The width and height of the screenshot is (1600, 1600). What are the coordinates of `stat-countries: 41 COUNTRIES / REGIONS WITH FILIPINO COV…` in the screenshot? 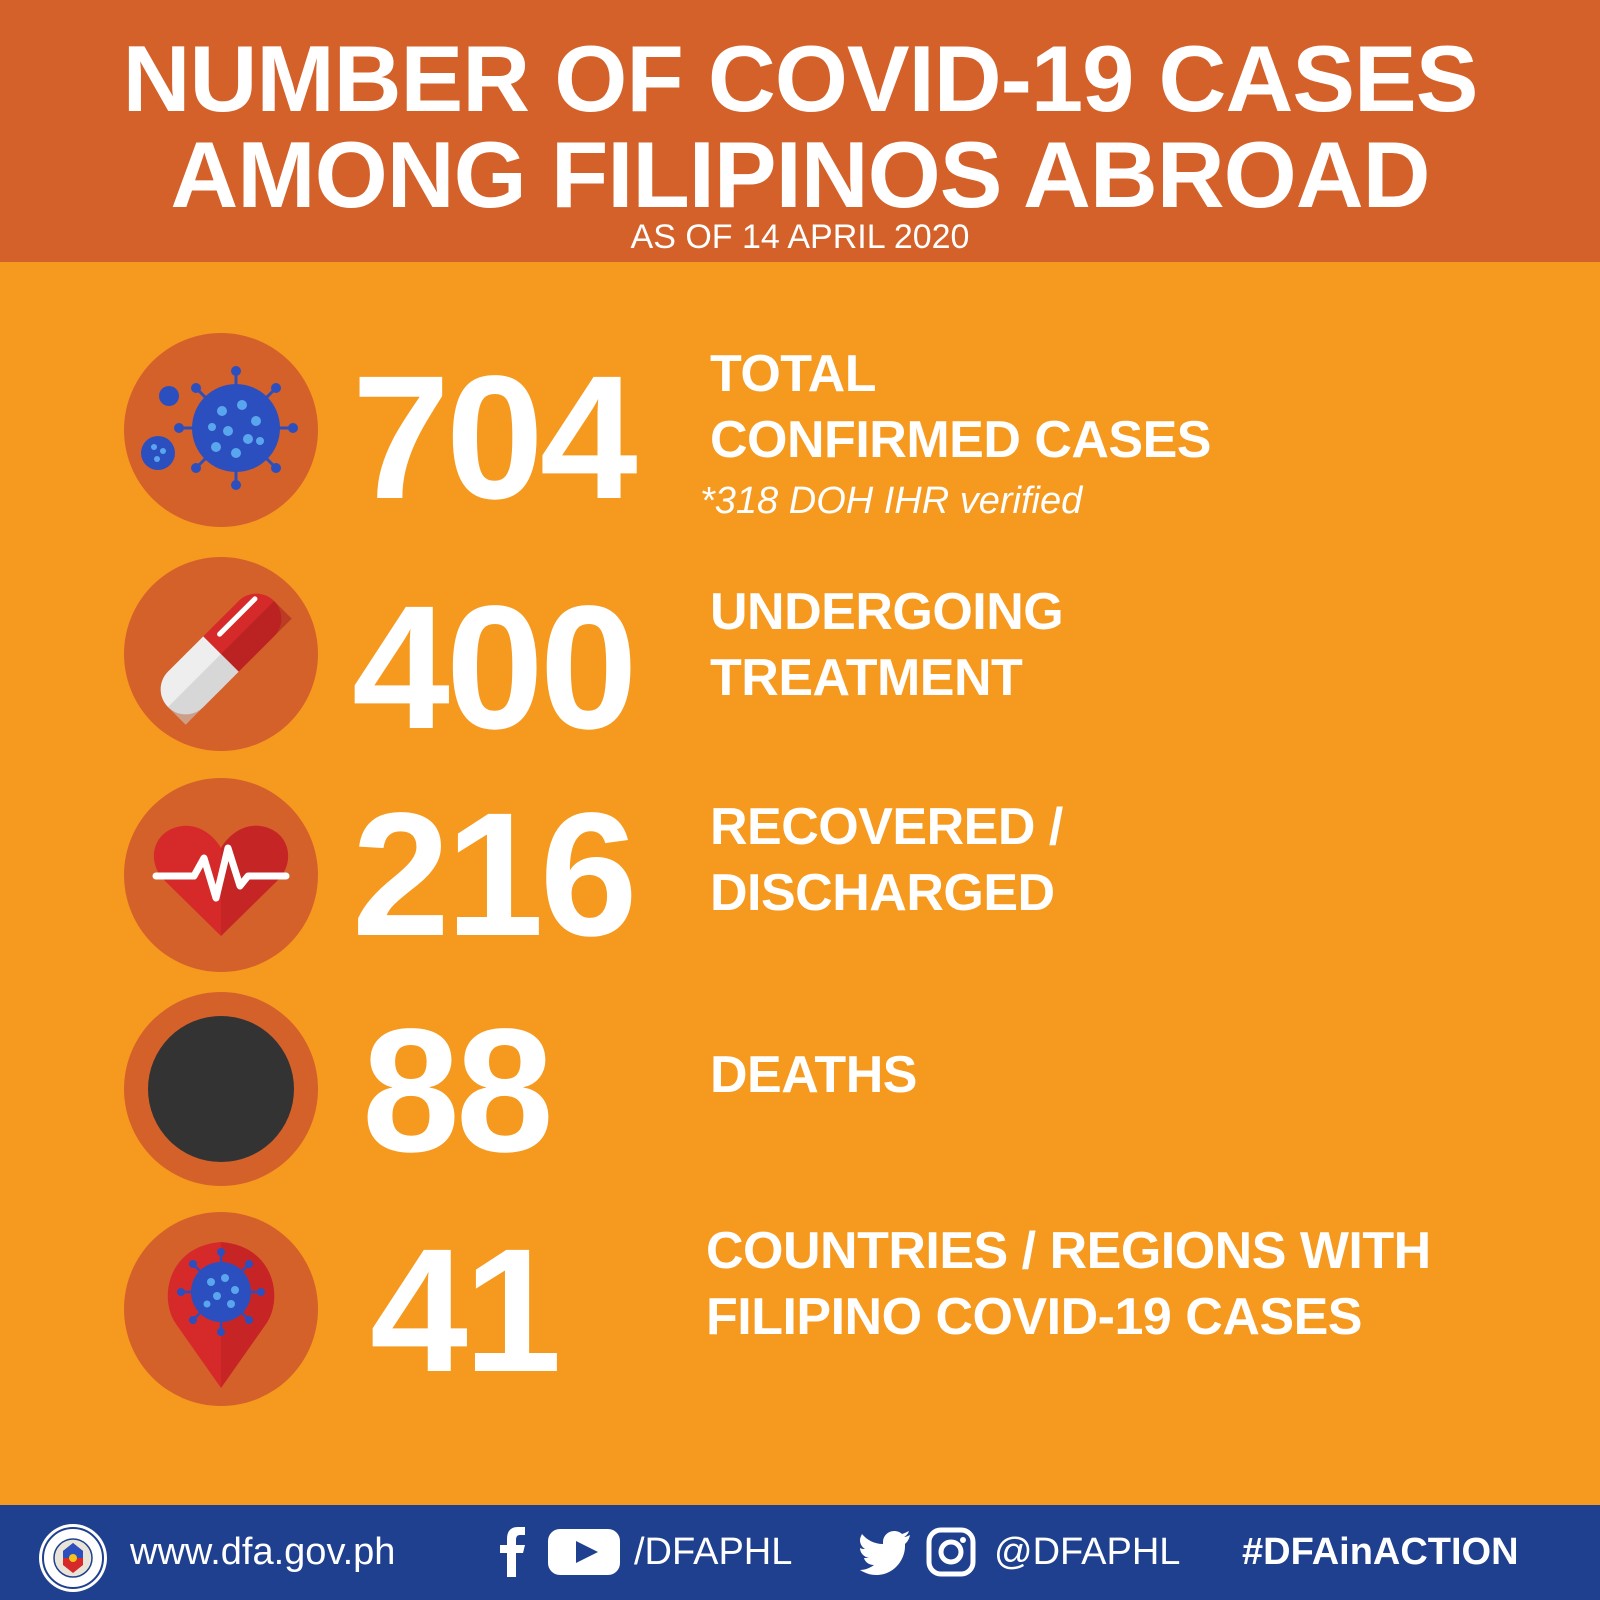 It's located at (800, 1313).